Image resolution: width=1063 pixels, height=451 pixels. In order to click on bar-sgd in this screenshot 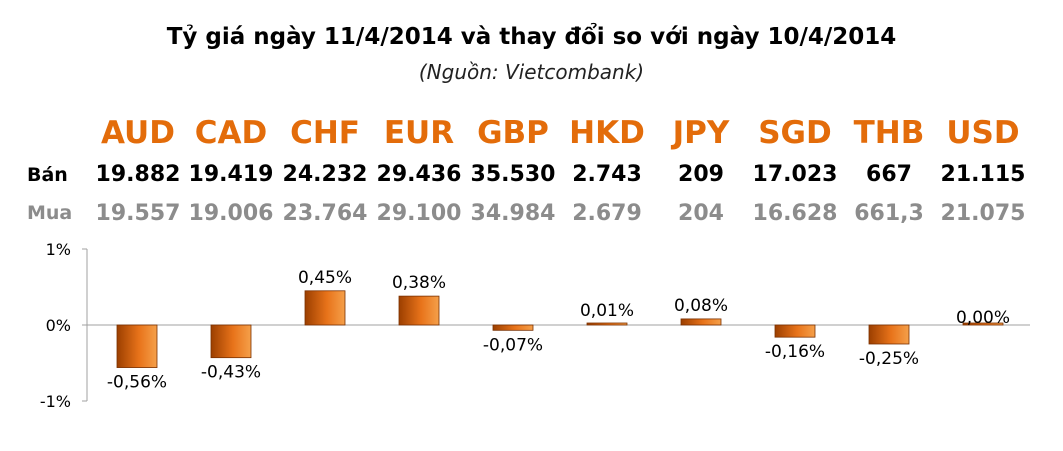, I will do `click(795, 331)`.